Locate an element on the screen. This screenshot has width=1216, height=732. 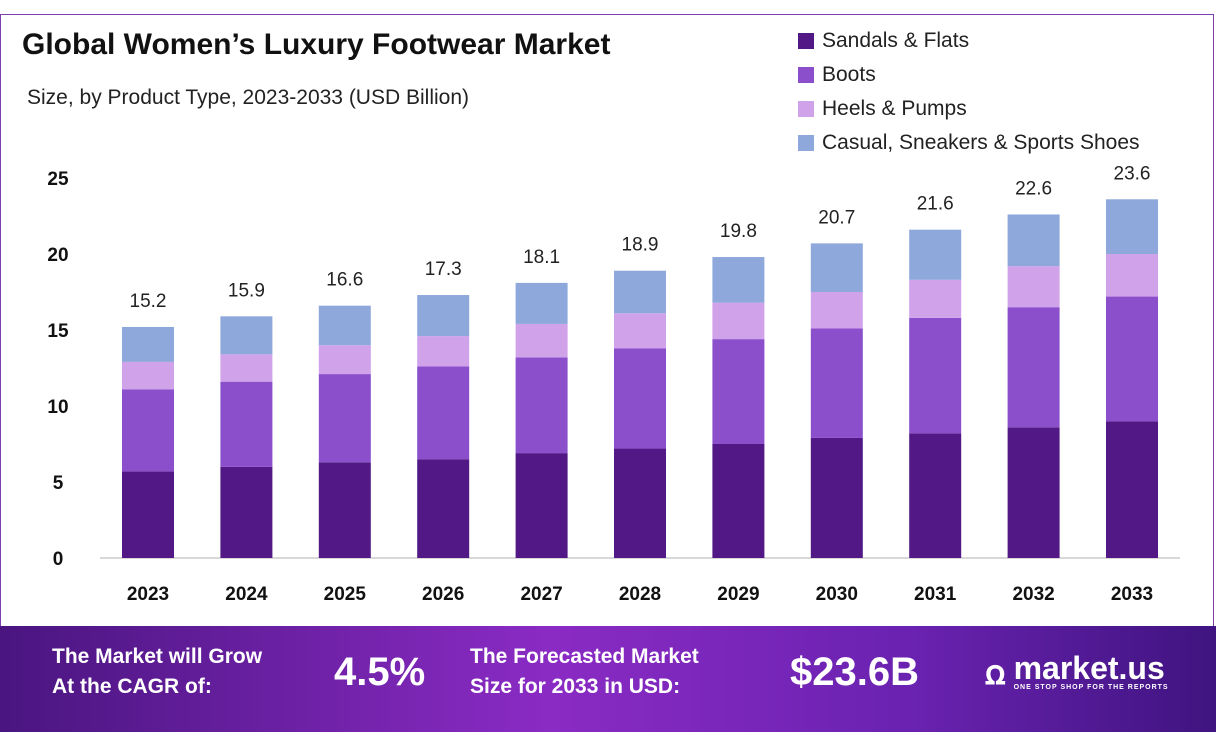
y-tick-label: 15 is located at coordinates (58, 331).